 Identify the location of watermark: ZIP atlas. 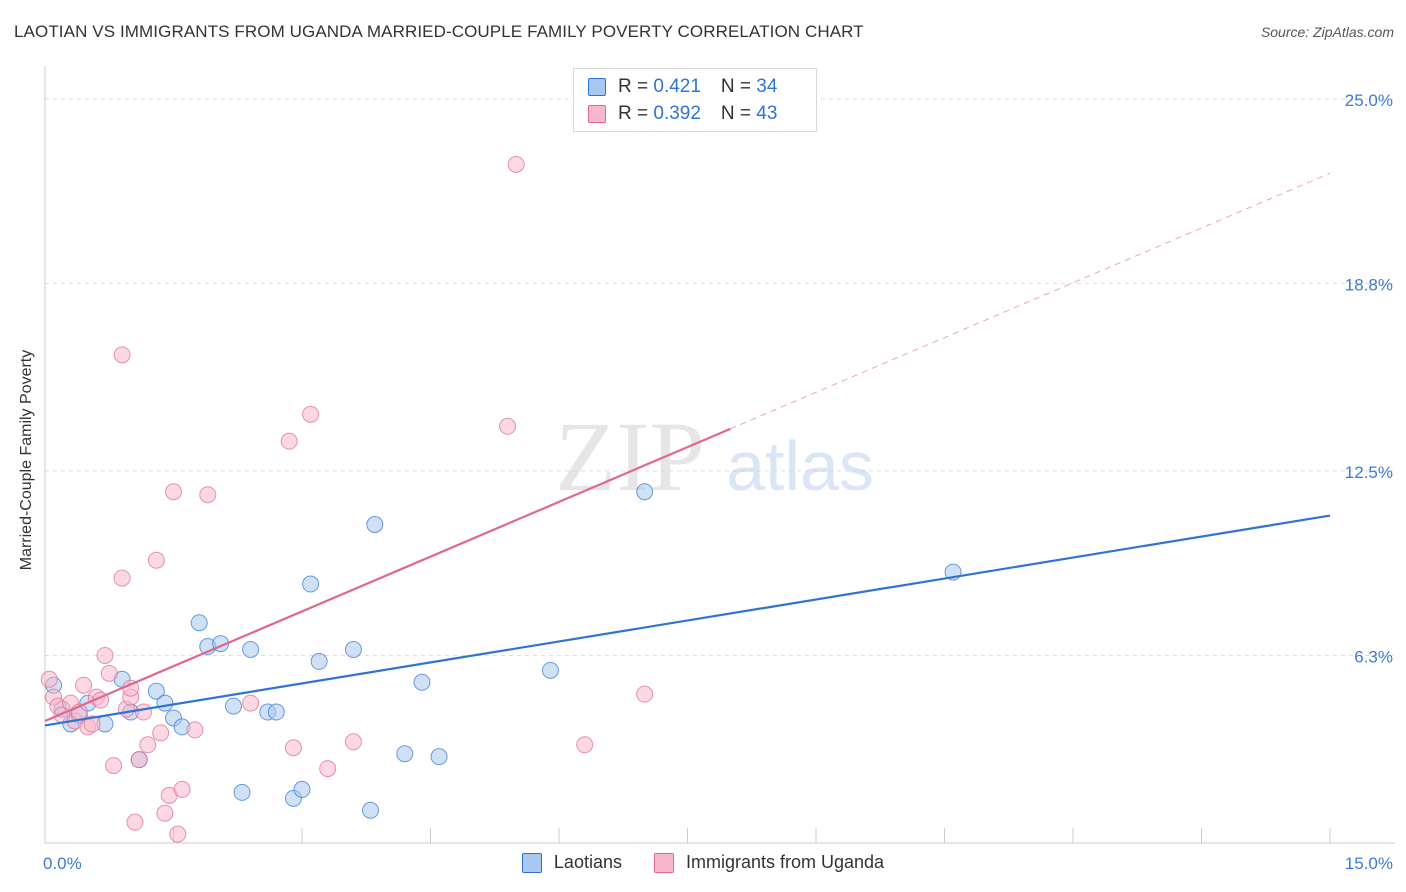
(714, 456).